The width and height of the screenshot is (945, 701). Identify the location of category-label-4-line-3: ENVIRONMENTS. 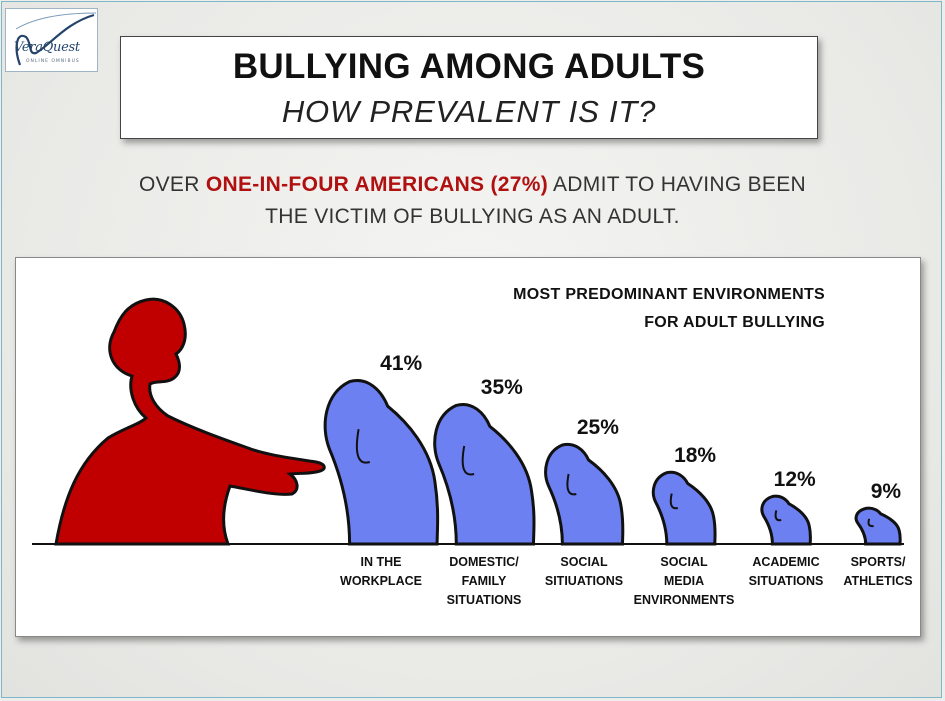
(684, 600).